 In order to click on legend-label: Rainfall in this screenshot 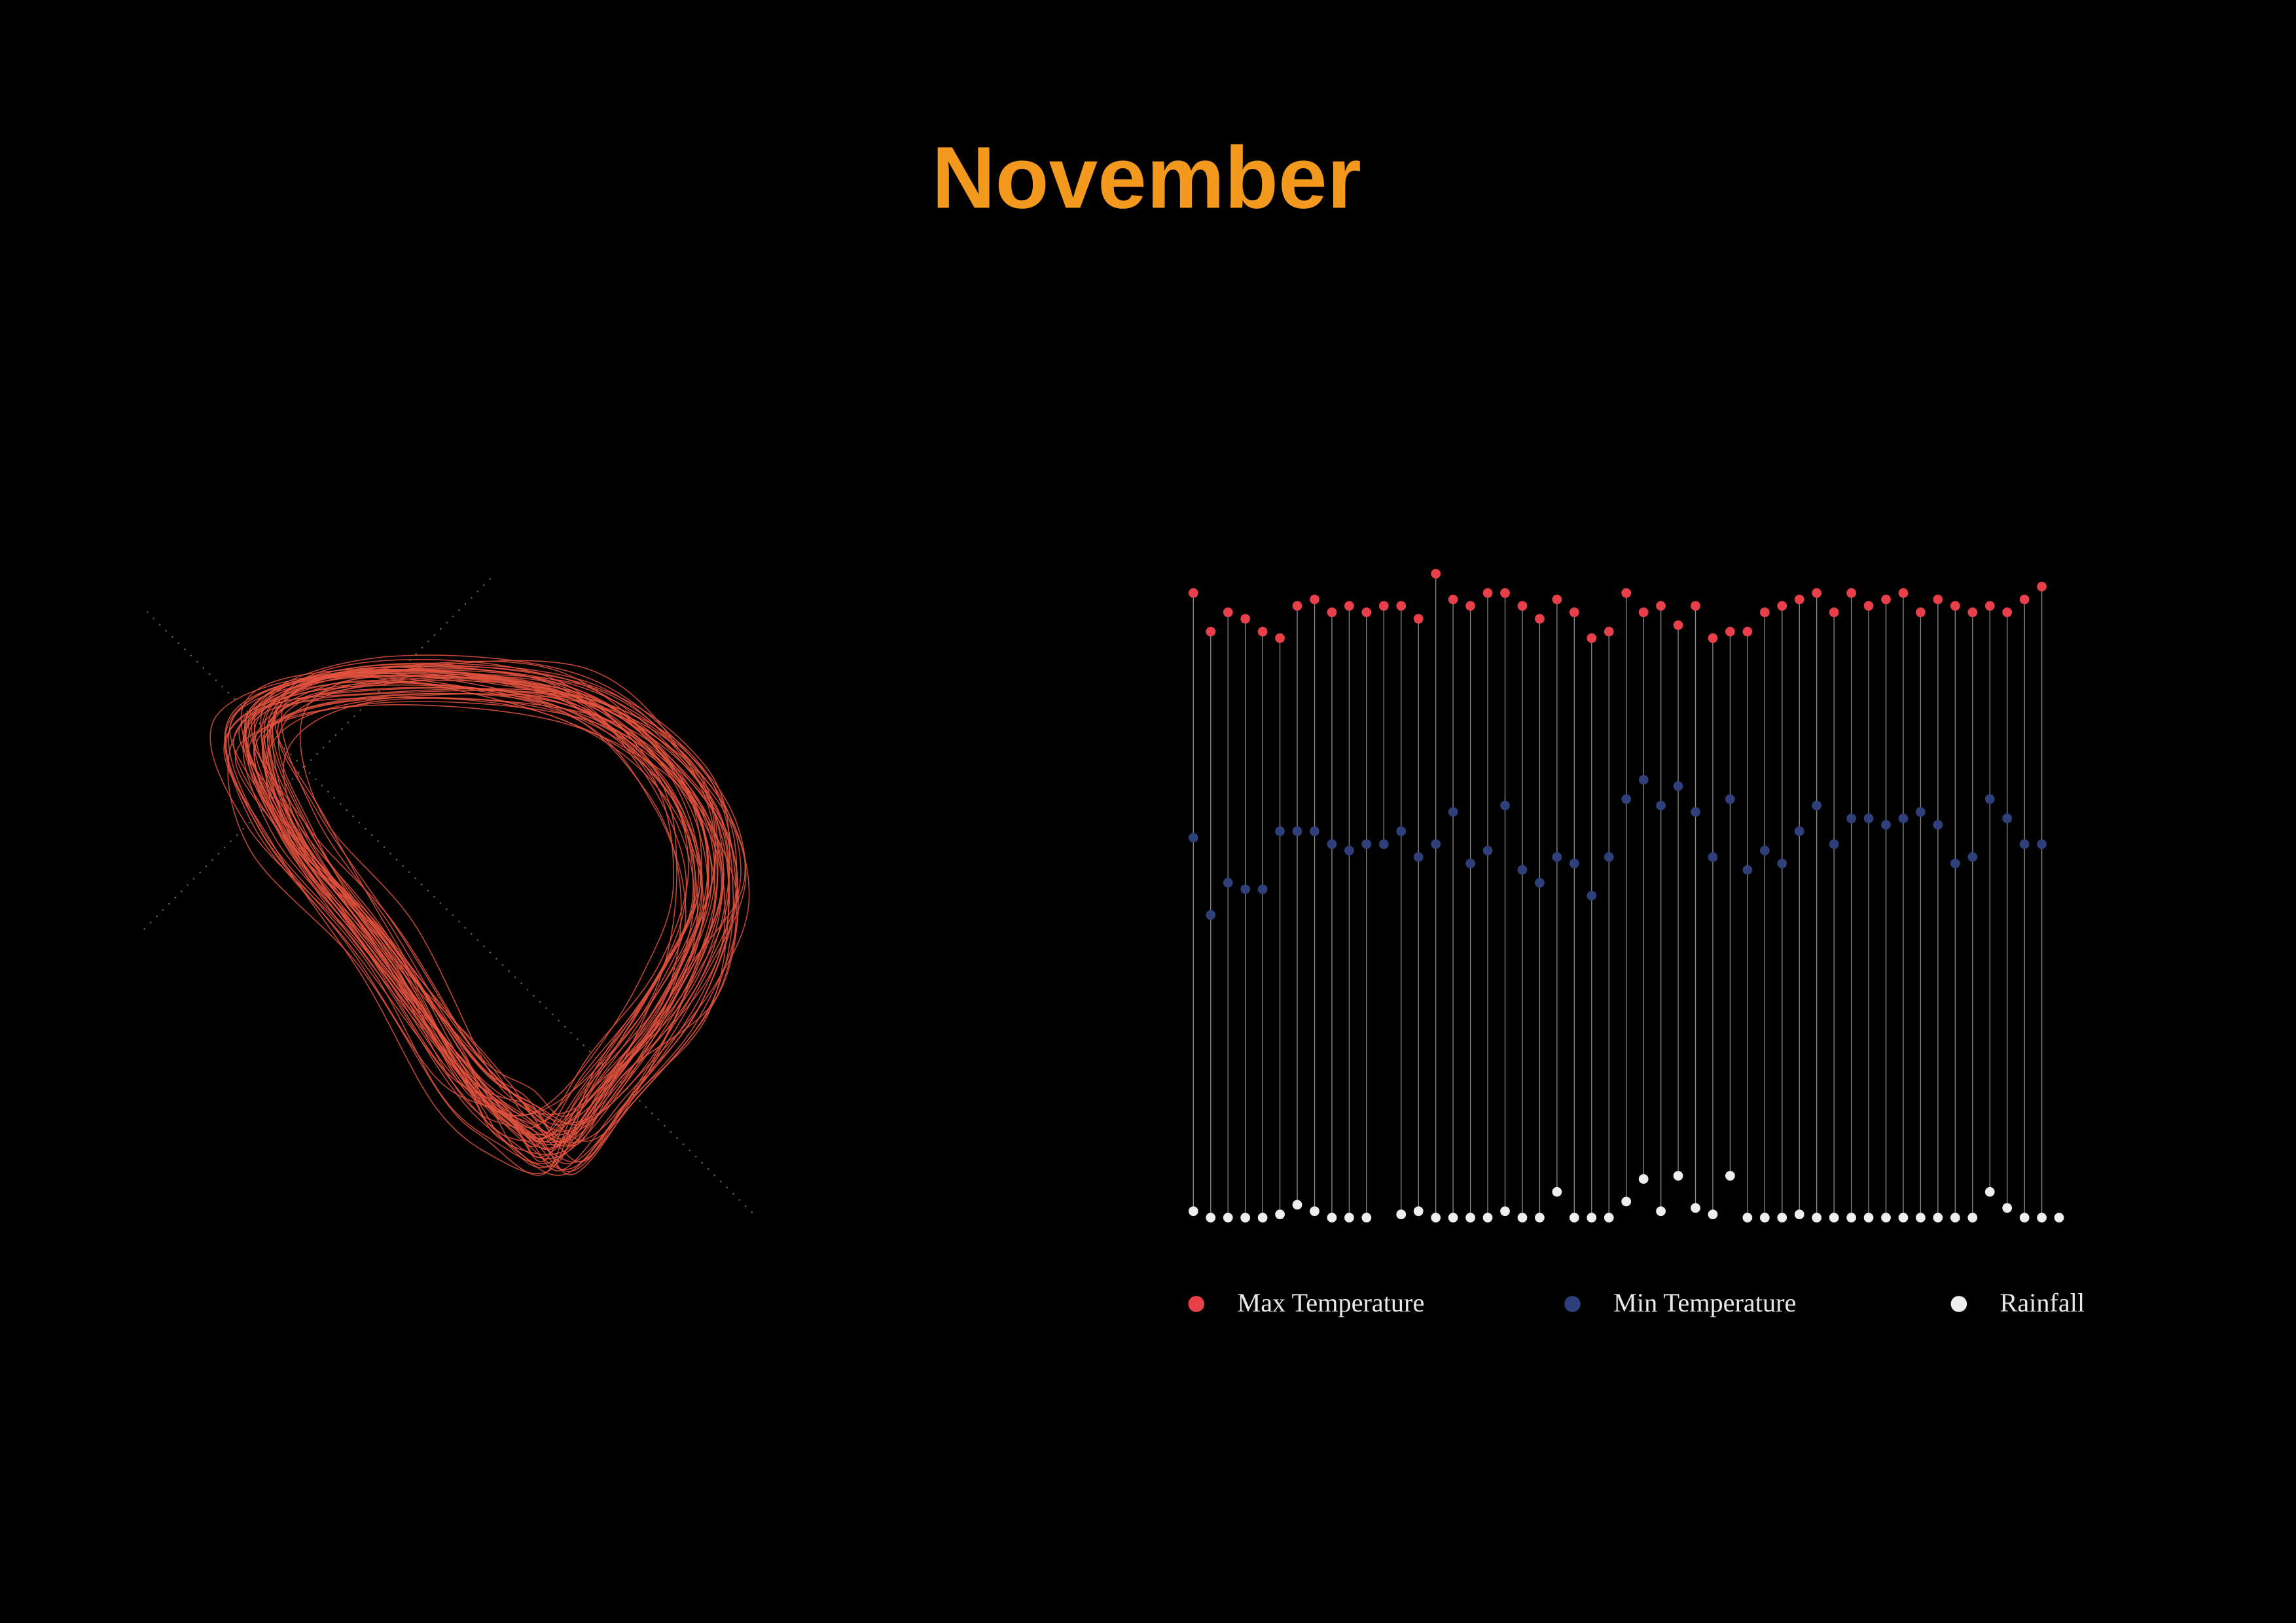, I will do `click(2042, 1302)`.